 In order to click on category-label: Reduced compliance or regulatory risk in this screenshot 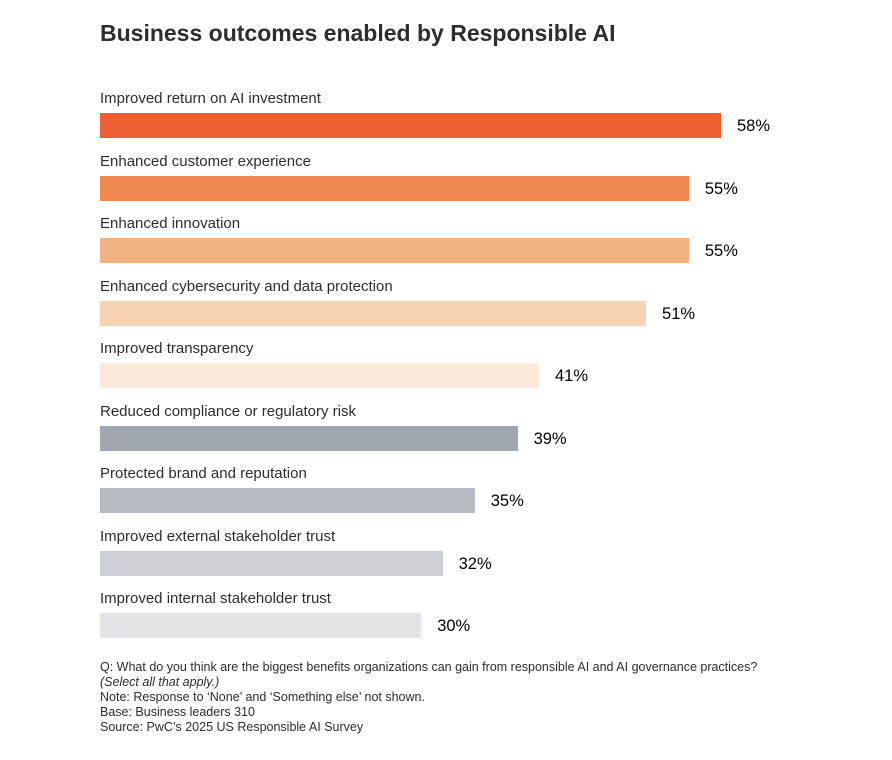, I will do `click(228, 411)`.